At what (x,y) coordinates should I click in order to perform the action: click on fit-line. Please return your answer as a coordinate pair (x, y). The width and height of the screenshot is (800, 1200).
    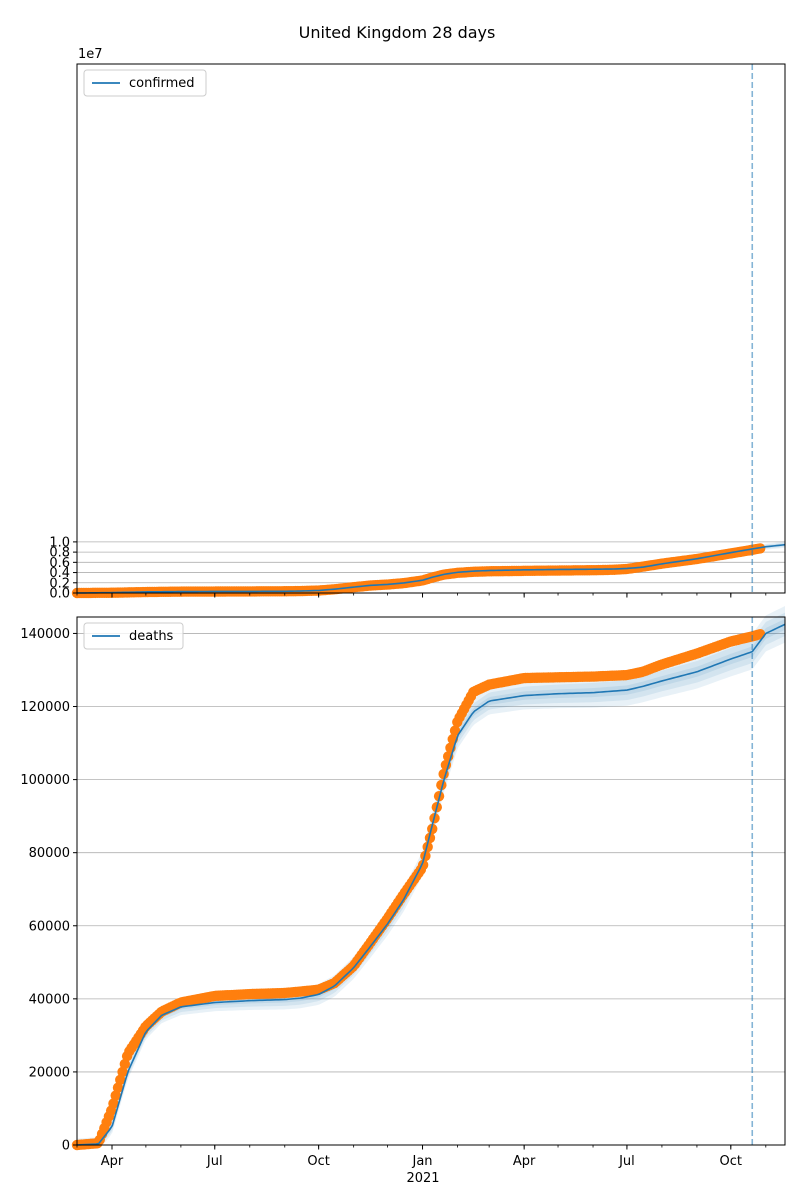
    Looking at the image, I should click on (431, 568).